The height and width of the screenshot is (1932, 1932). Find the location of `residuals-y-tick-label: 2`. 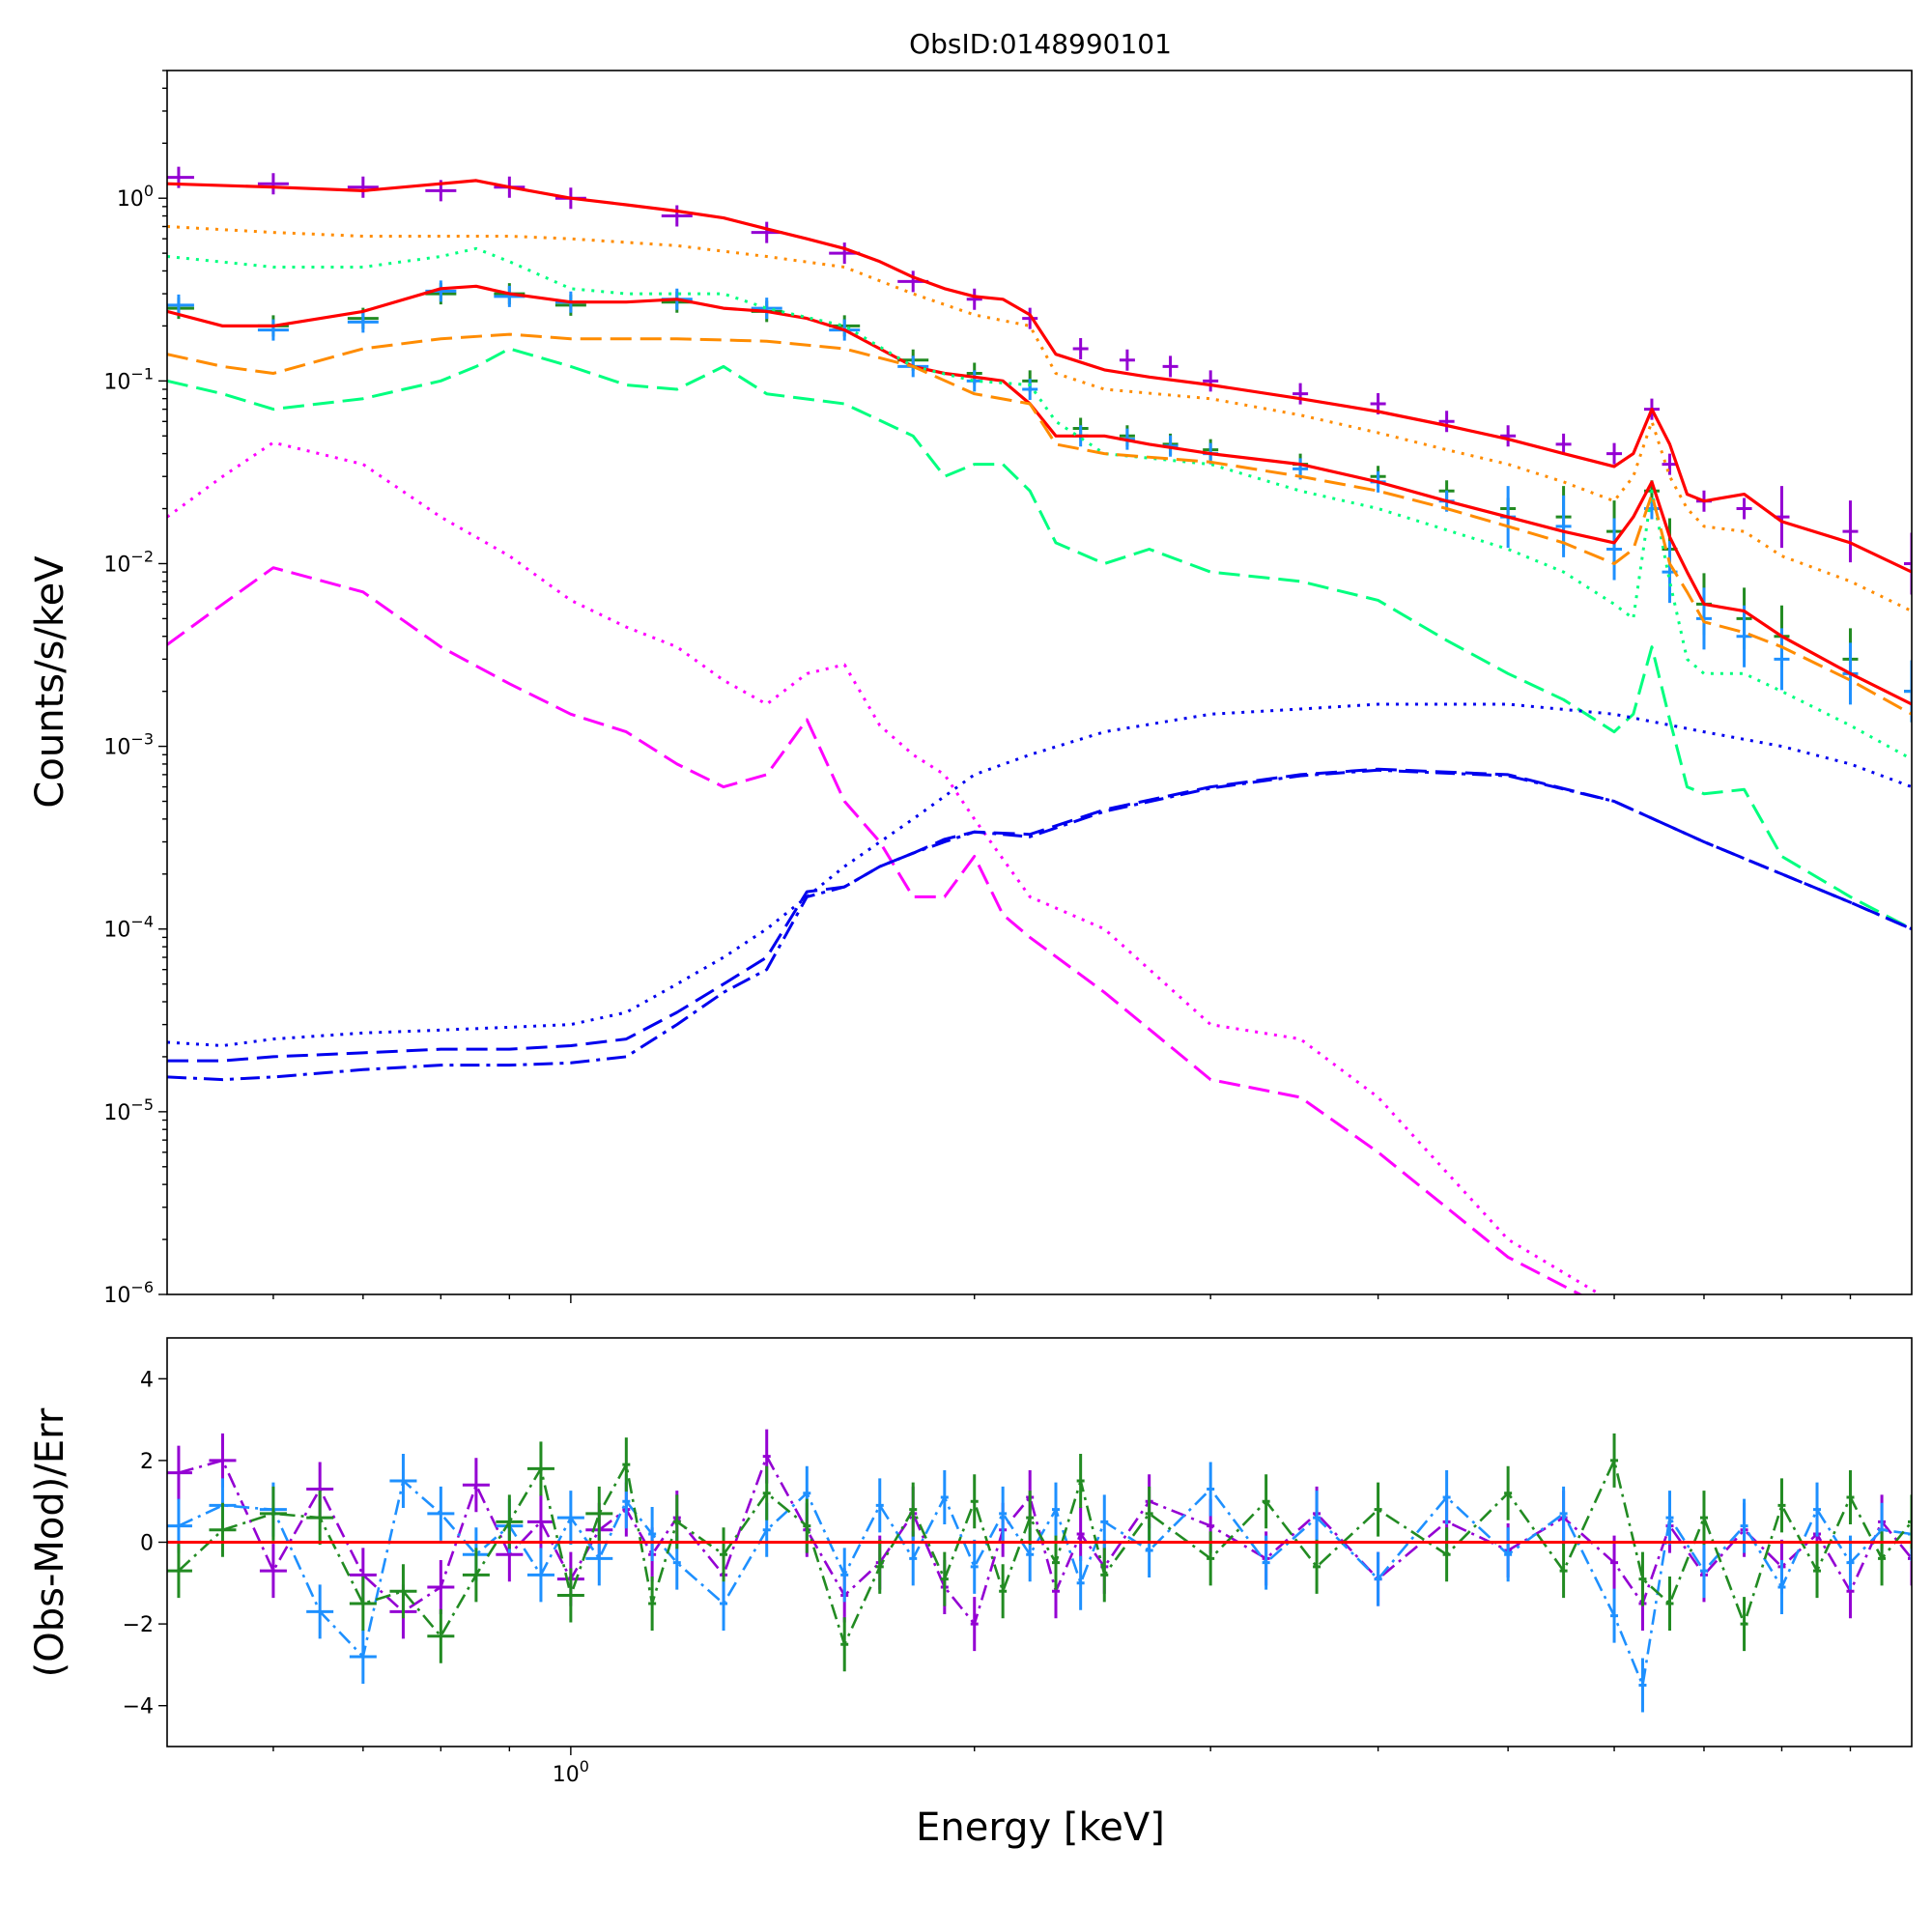

residuals-y-tick-label: 2 is located at coordinates (147, 1462).